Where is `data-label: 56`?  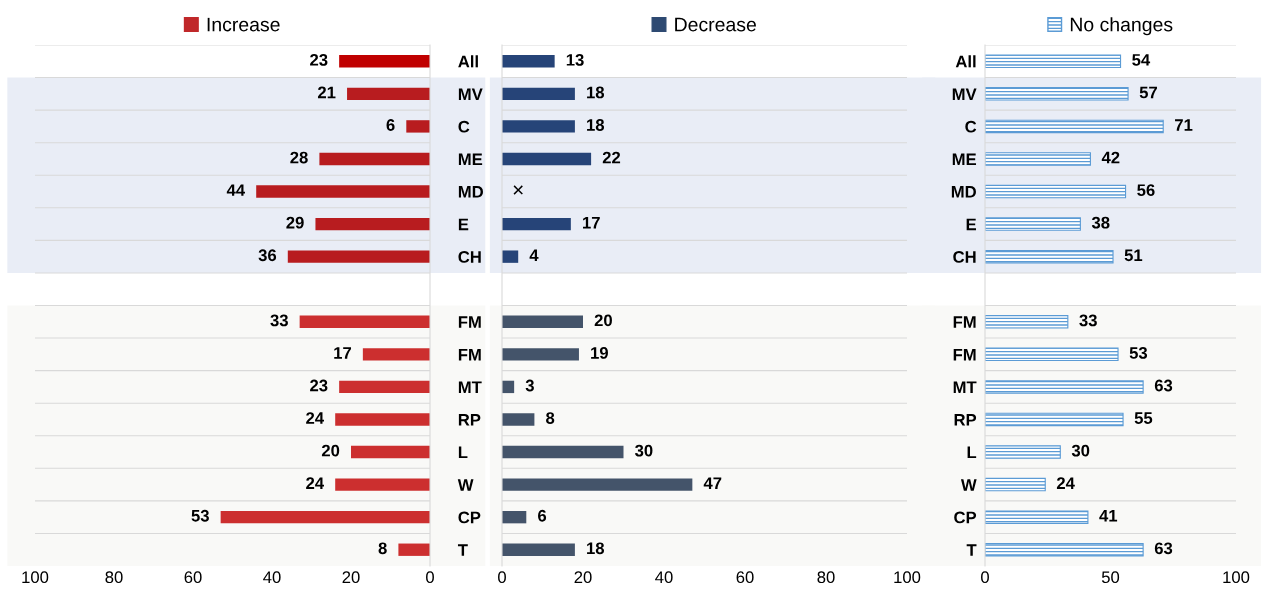 data-label: 56 is located at coordinates (1146, 190).